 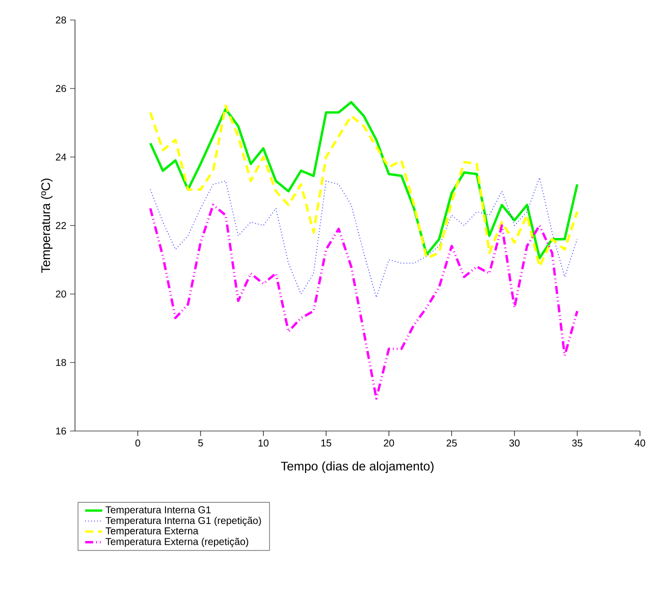 I want to click on x-tick-label: 30, so click(x=514, y=443).